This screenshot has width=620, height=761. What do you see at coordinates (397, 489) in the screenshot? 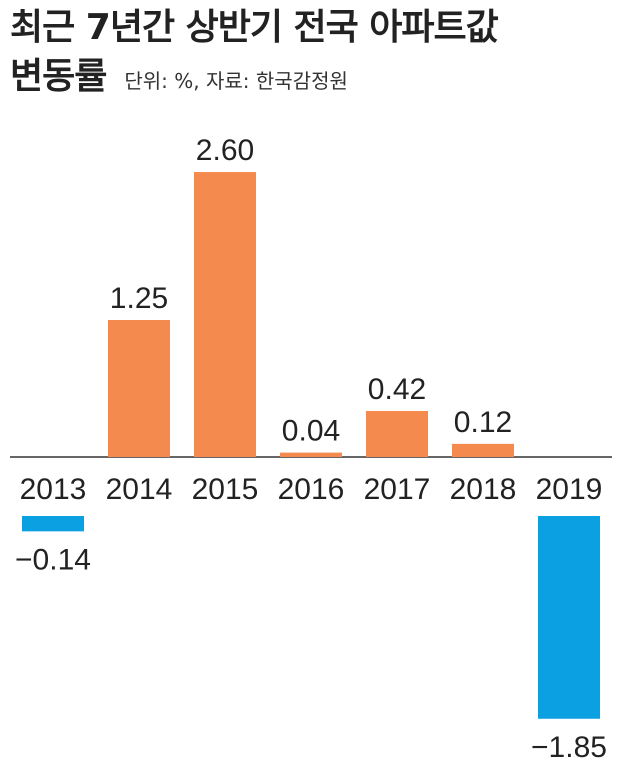
I see `tick-label-2017: 2017` at bounding box center [397, 489].